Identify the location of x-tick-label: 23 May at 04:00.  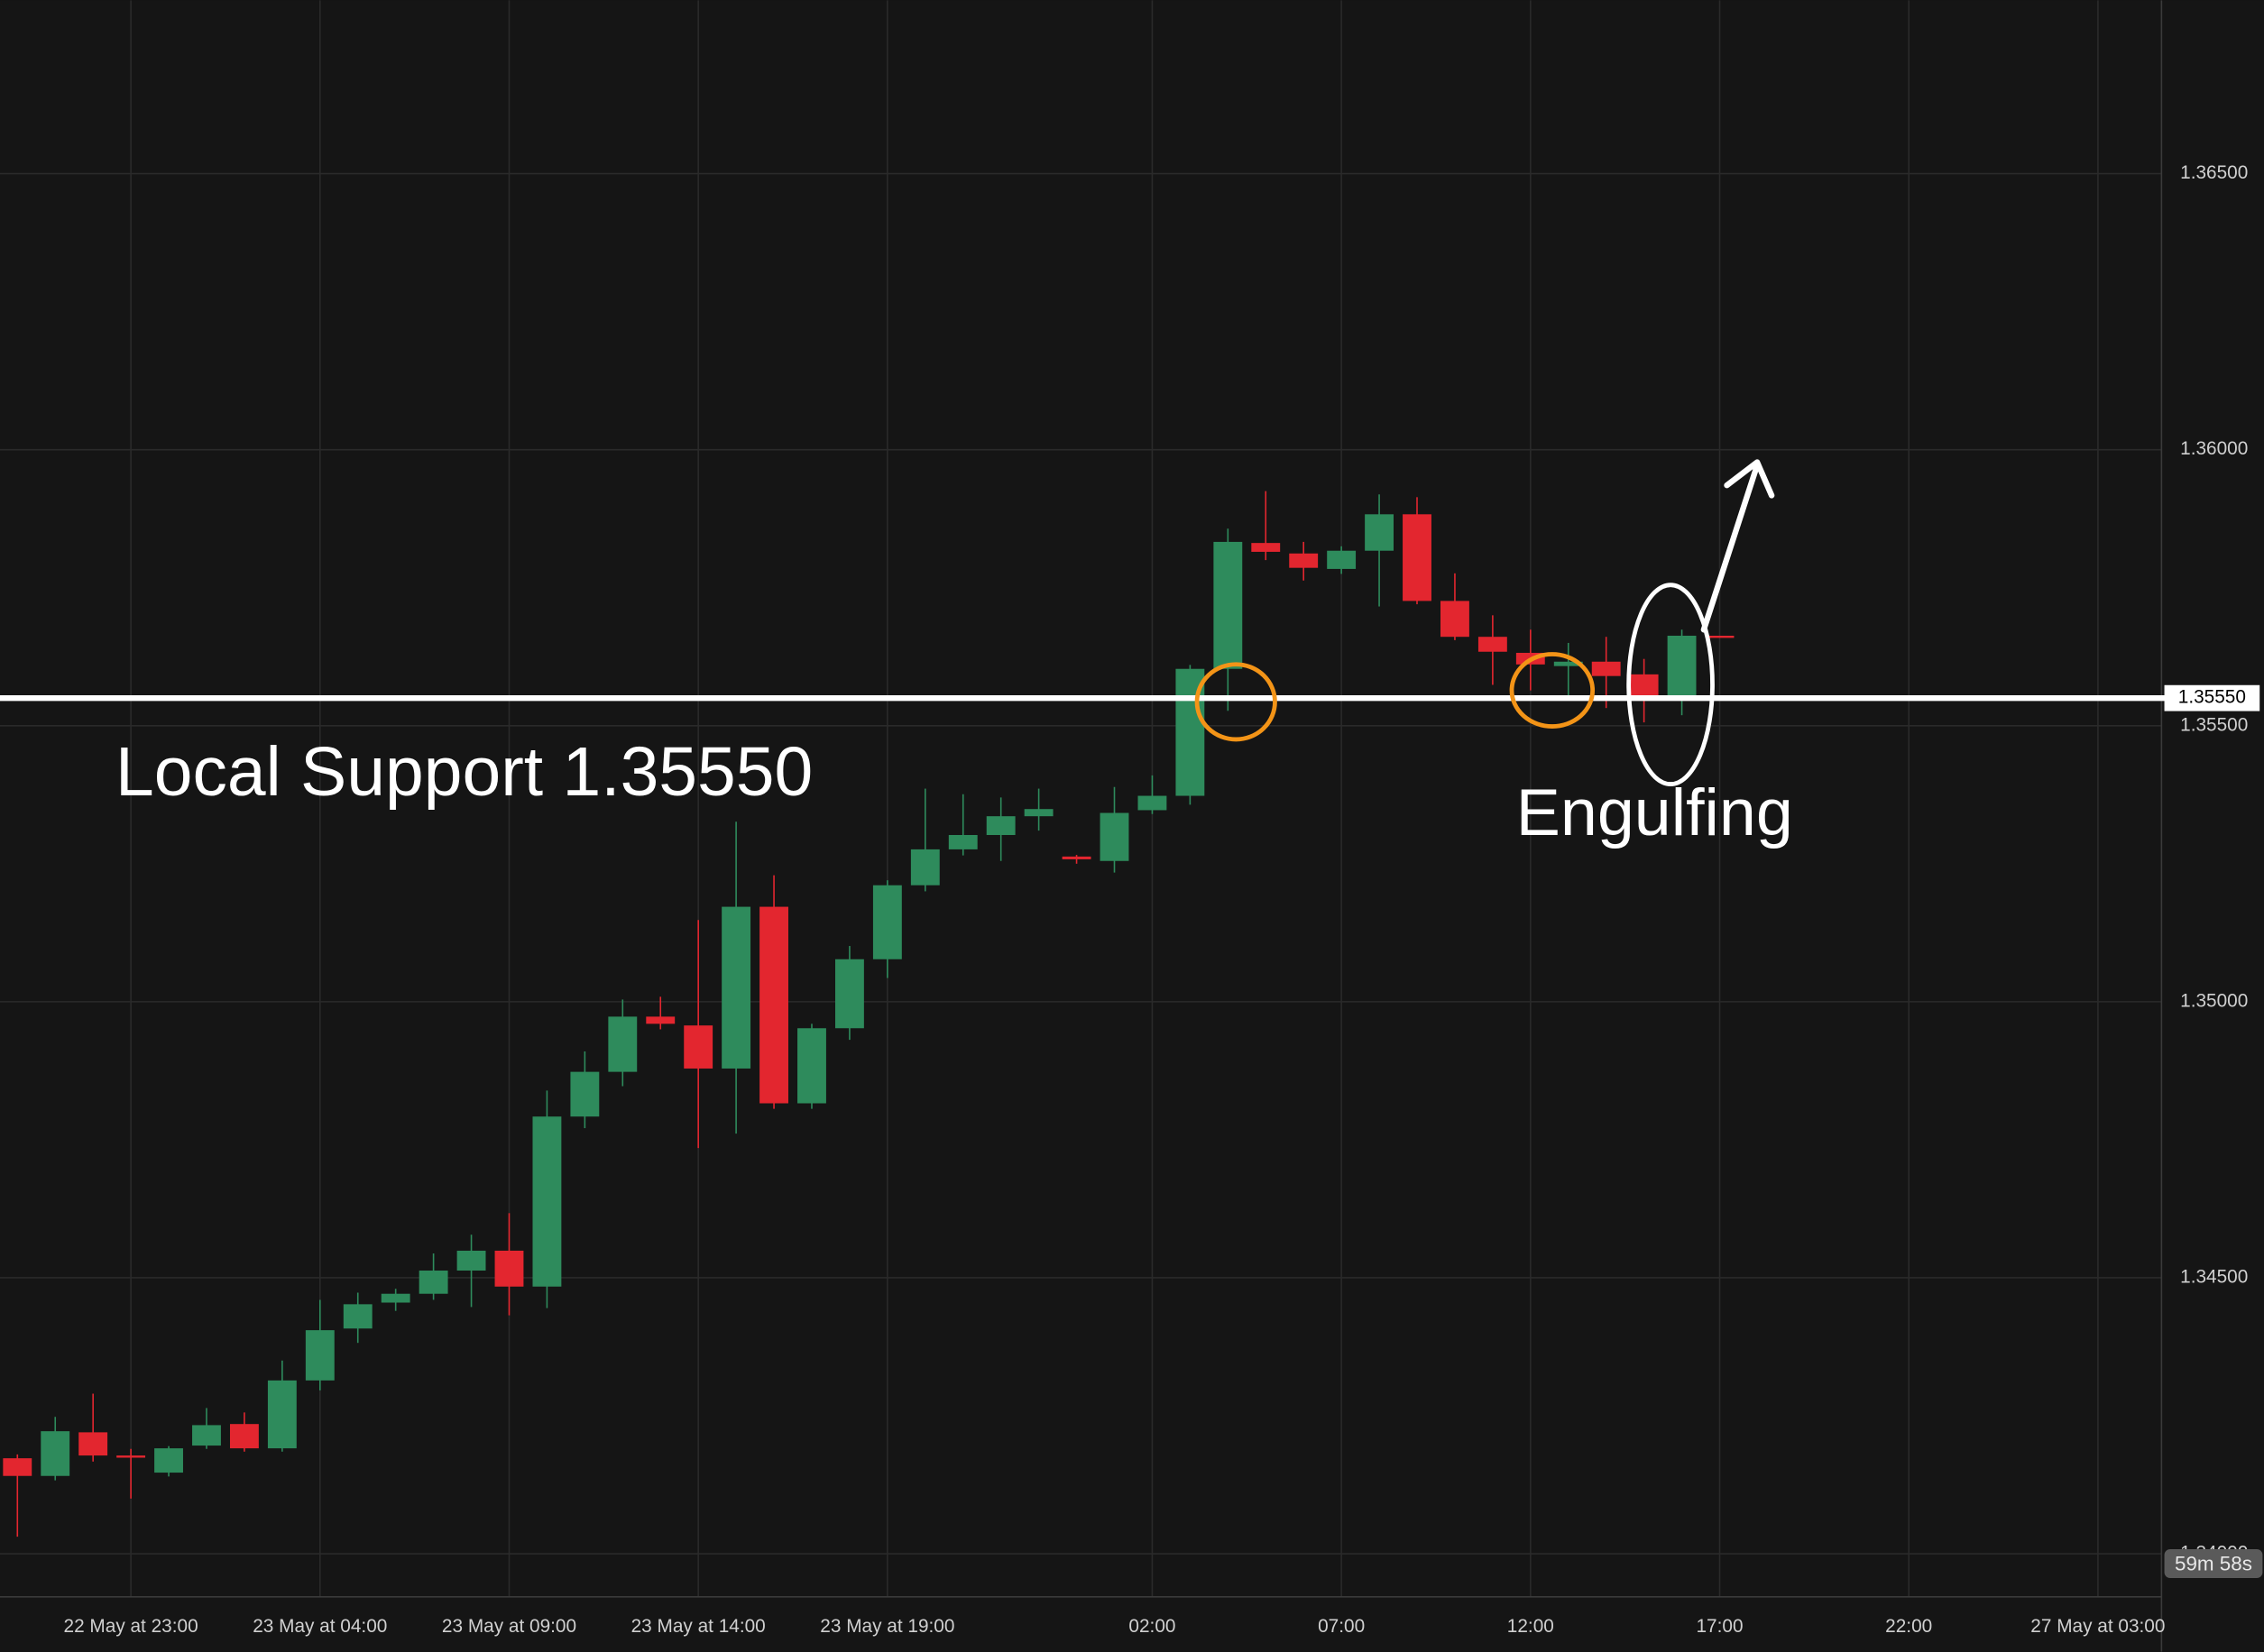
(320, 1627).